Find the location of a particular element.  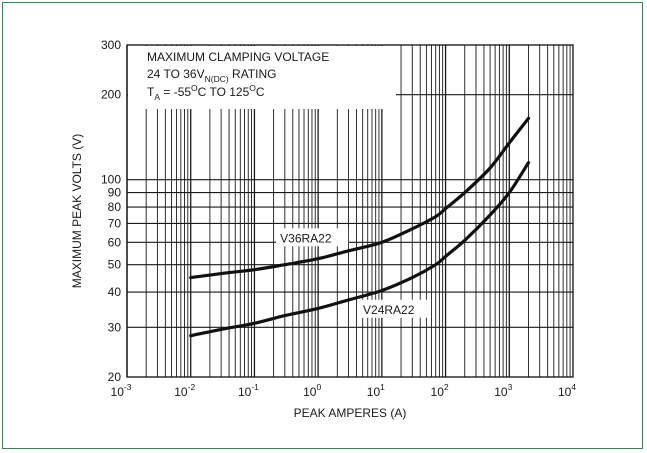

x-tick-label: 10⁴ is located at coordinates (567, 390).